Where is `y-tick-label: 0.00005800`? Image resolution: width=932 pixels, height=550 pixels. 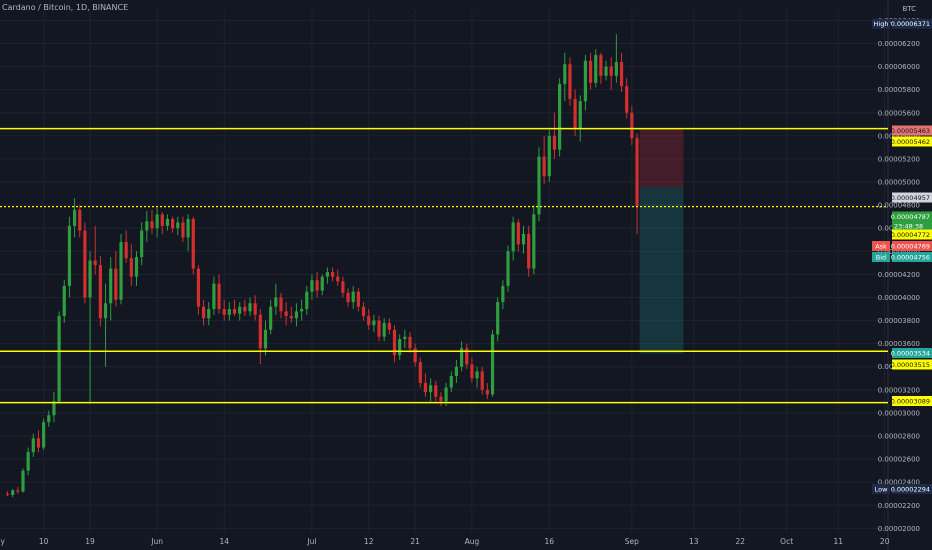
y-tick-label: 0.00005800 is located at coordinates (899, 90).